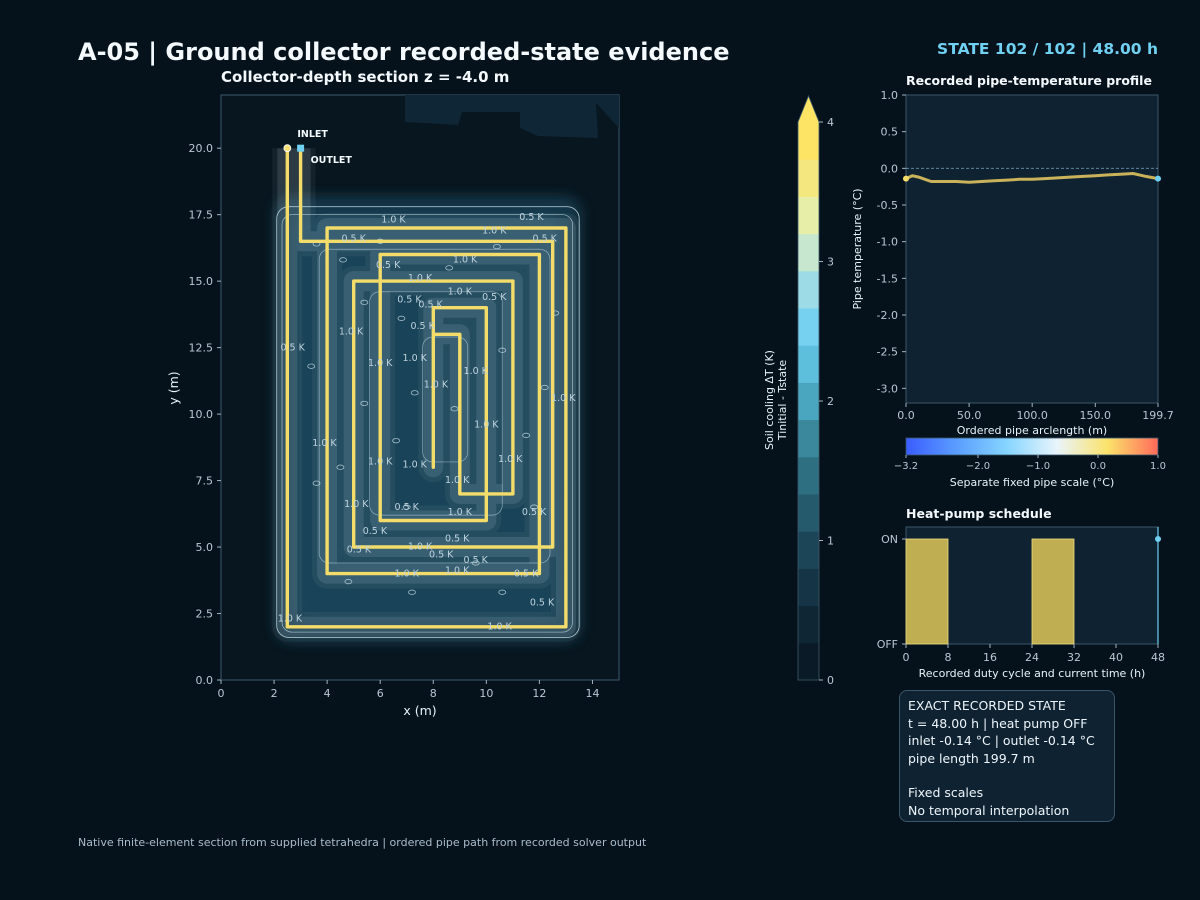 This screenshot has height=900, width=1200. Describe the element at coordinates (979, 513) in the screenshot. I see `schedule-title: Heat-pump schedule` at that location.